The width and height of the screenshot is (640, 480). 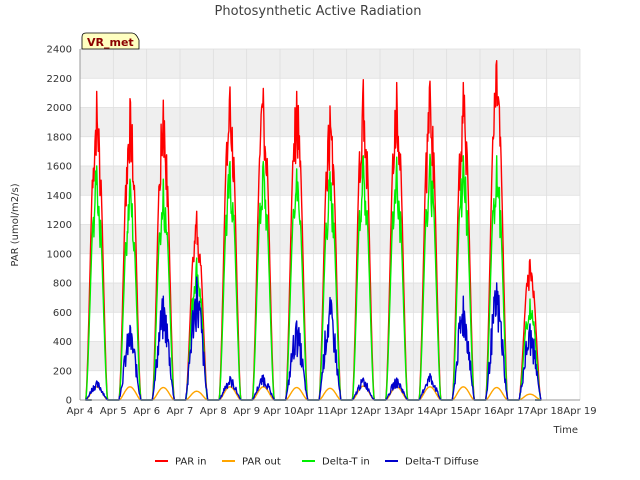 I want to click on x-tick-label: Apr 5, so click(x=113, y=411).